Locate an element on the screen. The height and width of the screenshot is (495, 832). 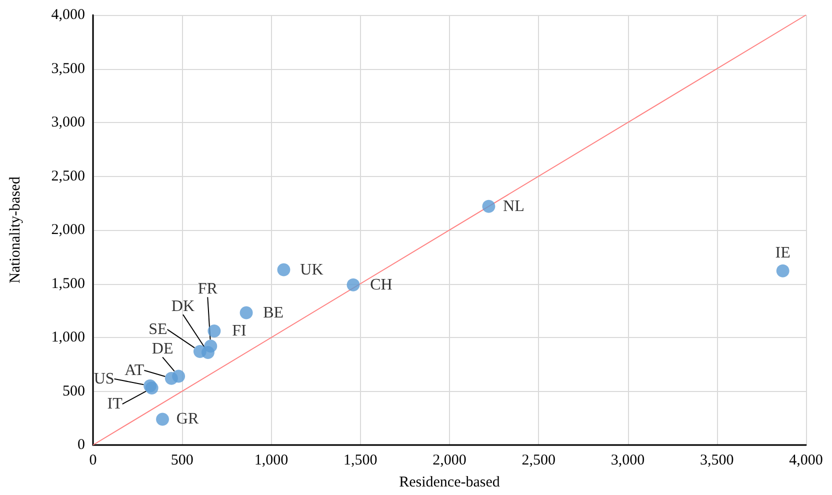
y-tick-label: 2,000 is located at coordinates (68, 230).